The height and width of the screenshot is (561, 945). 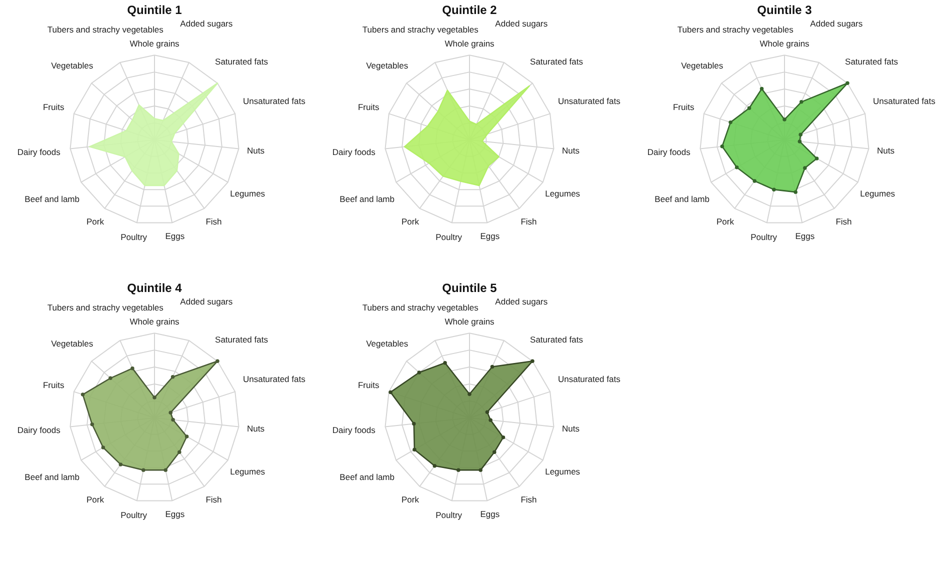 What do you see at coordinates (784, 10) in the screenshot?
I see `chart-title: Quintile 3` at bounding box center [784, 10].